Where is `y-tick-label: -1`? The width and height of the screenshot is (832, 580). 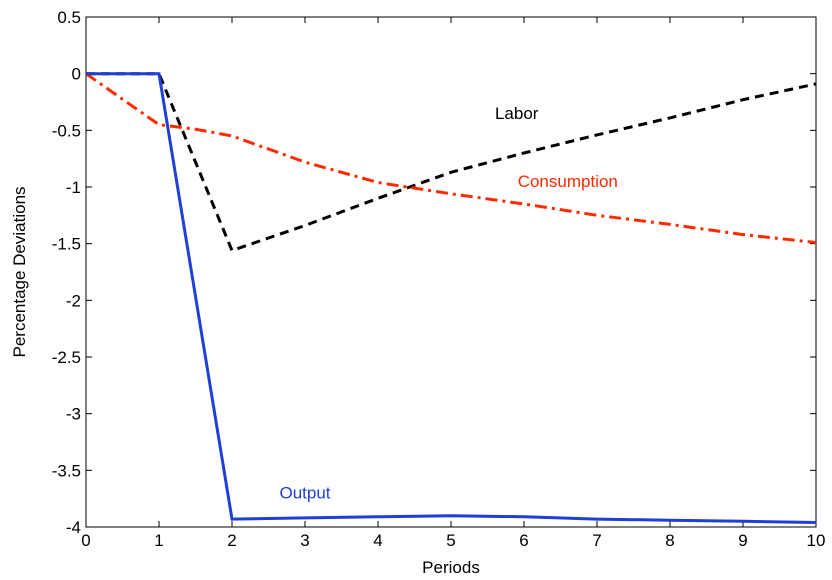 y-tick-label: -1 is located at coordinates (73, 187).